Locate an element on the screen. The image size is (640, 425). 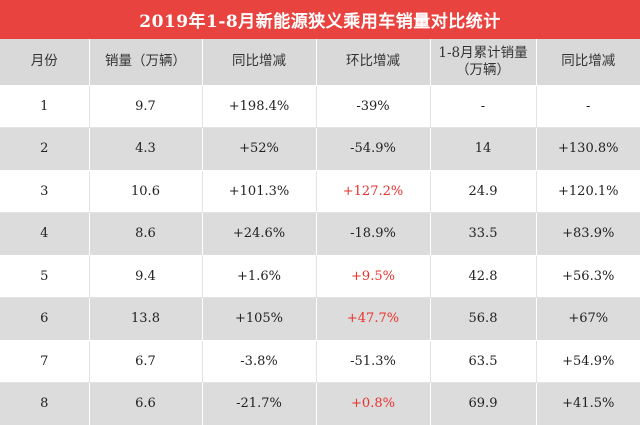
cell-sales: 9.4 is located at coordinates (146, 276).